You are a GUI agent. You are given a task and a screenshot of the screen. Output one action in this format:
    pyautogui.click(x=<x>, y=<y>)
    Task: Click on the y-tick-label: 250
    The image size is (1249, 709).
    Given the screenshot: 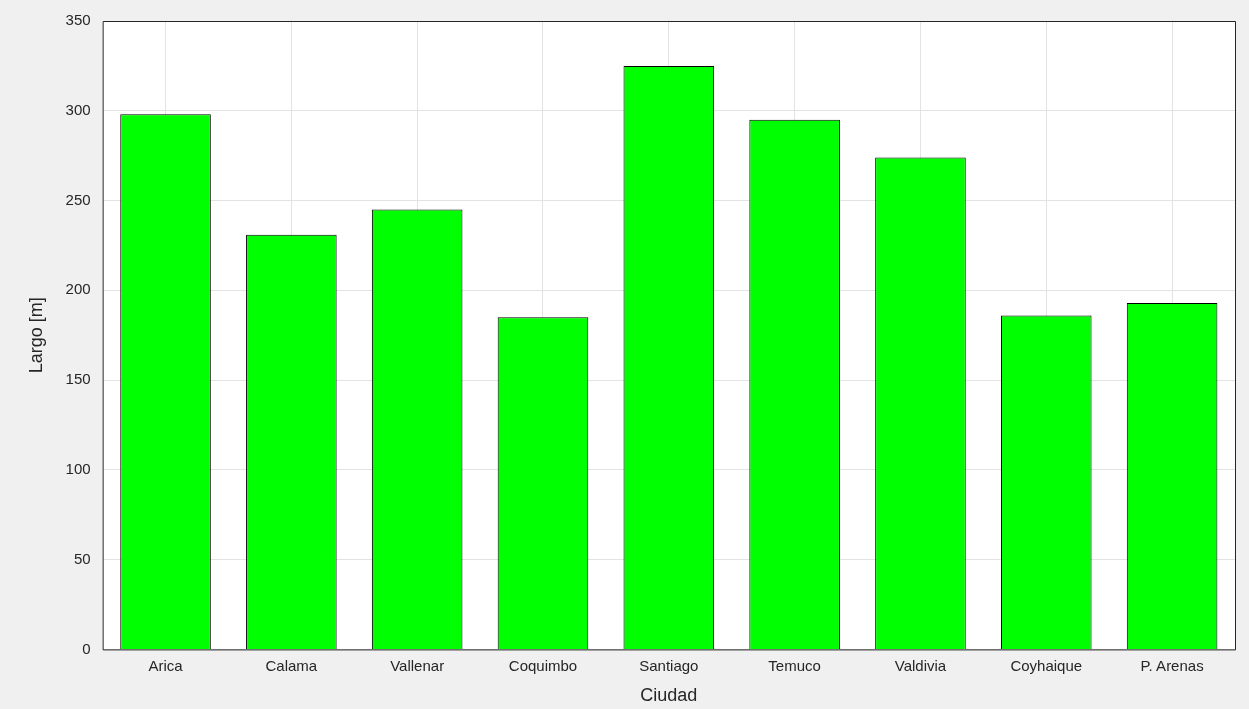 What is the action you would take?
    pyautogui.click(x=78, y=199)
    